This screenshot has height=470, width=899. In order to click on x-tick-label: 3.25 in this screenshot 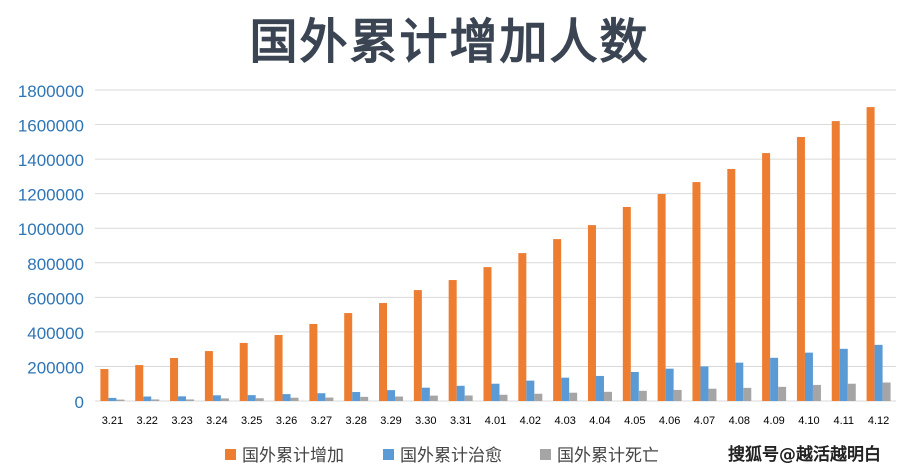, I will do `click(251, 421)`.